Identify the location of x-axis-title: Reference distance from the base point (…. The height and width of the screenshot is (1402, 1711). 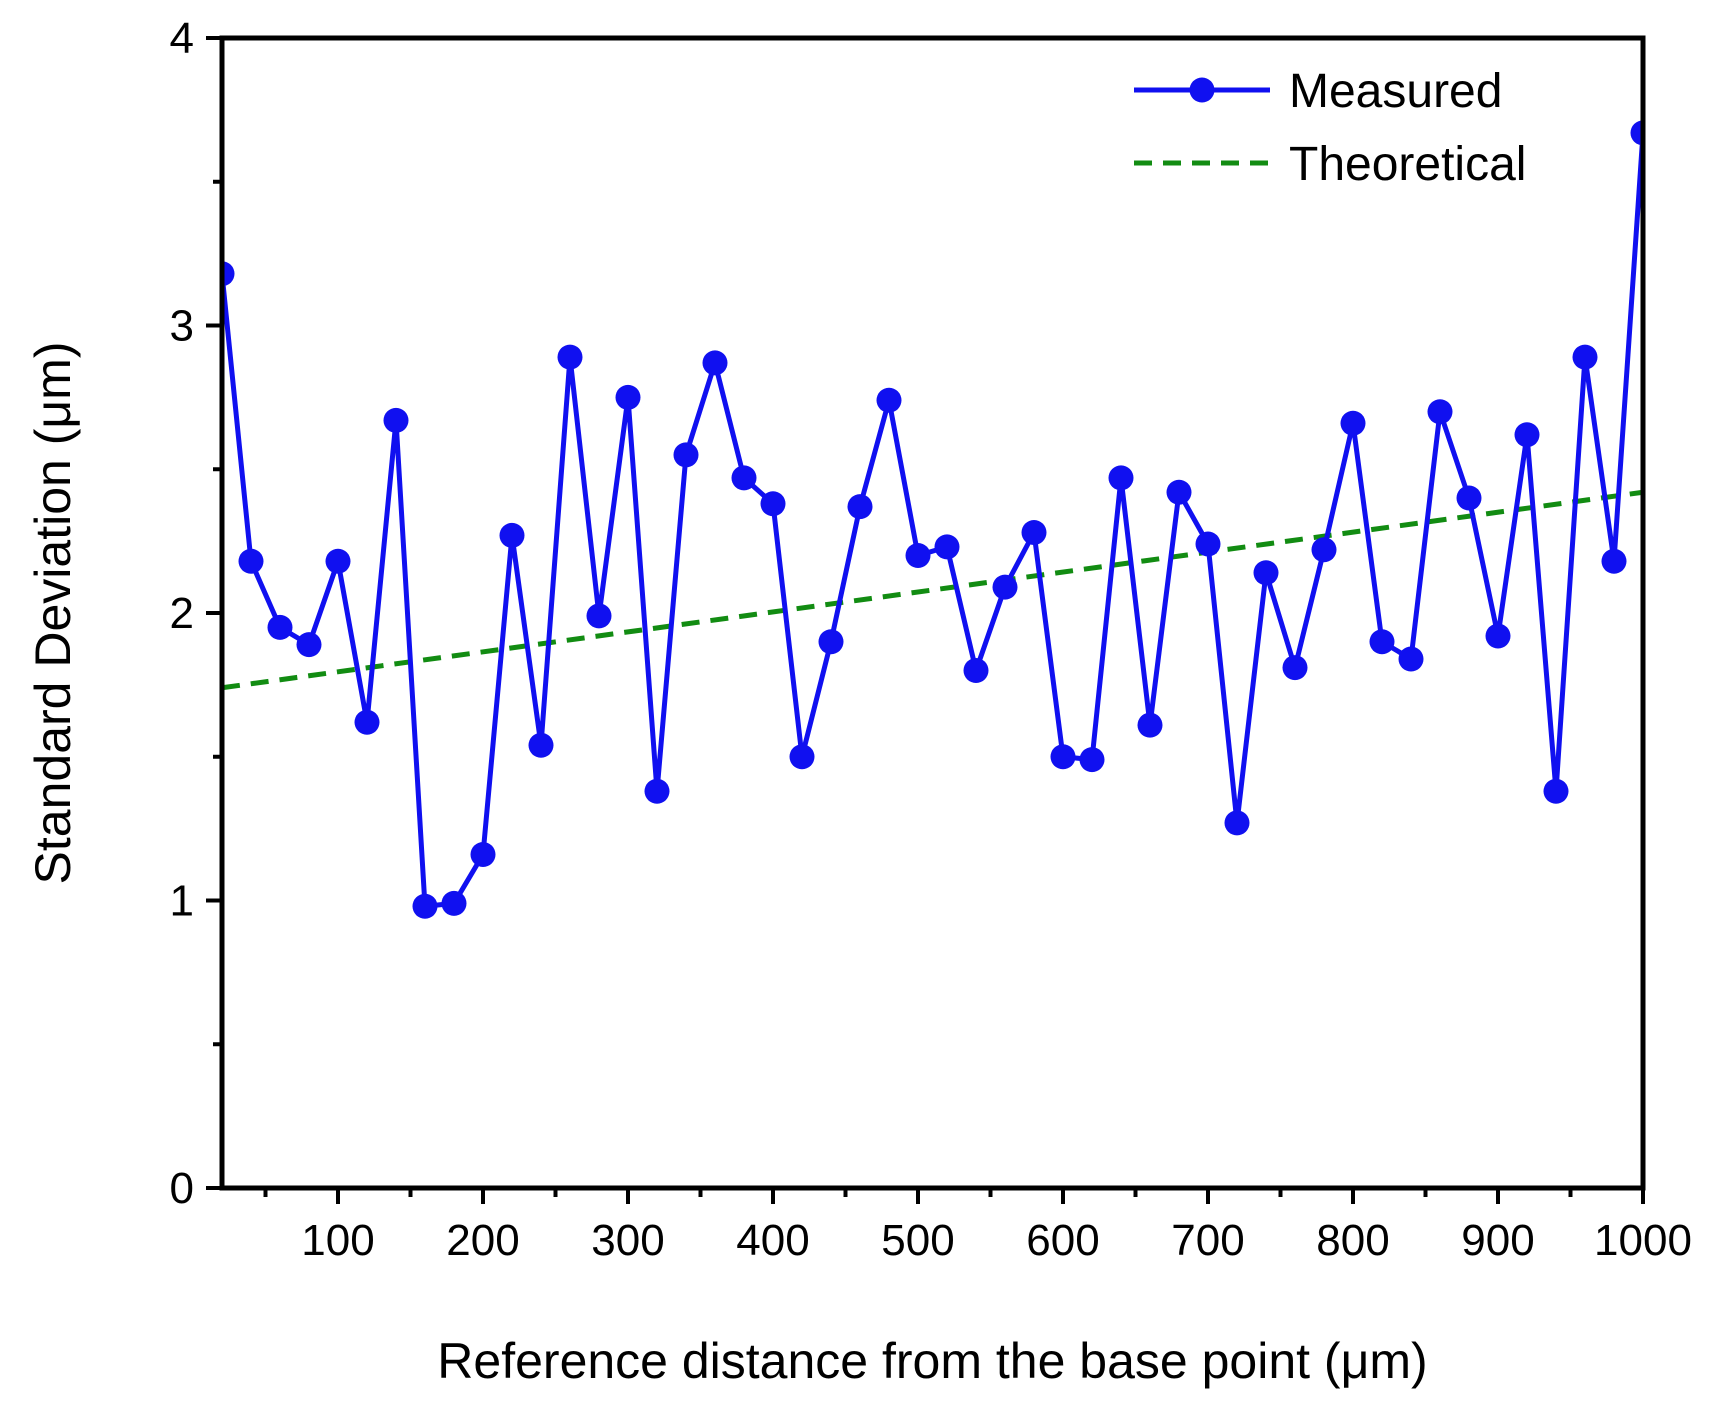
(932, 1361).